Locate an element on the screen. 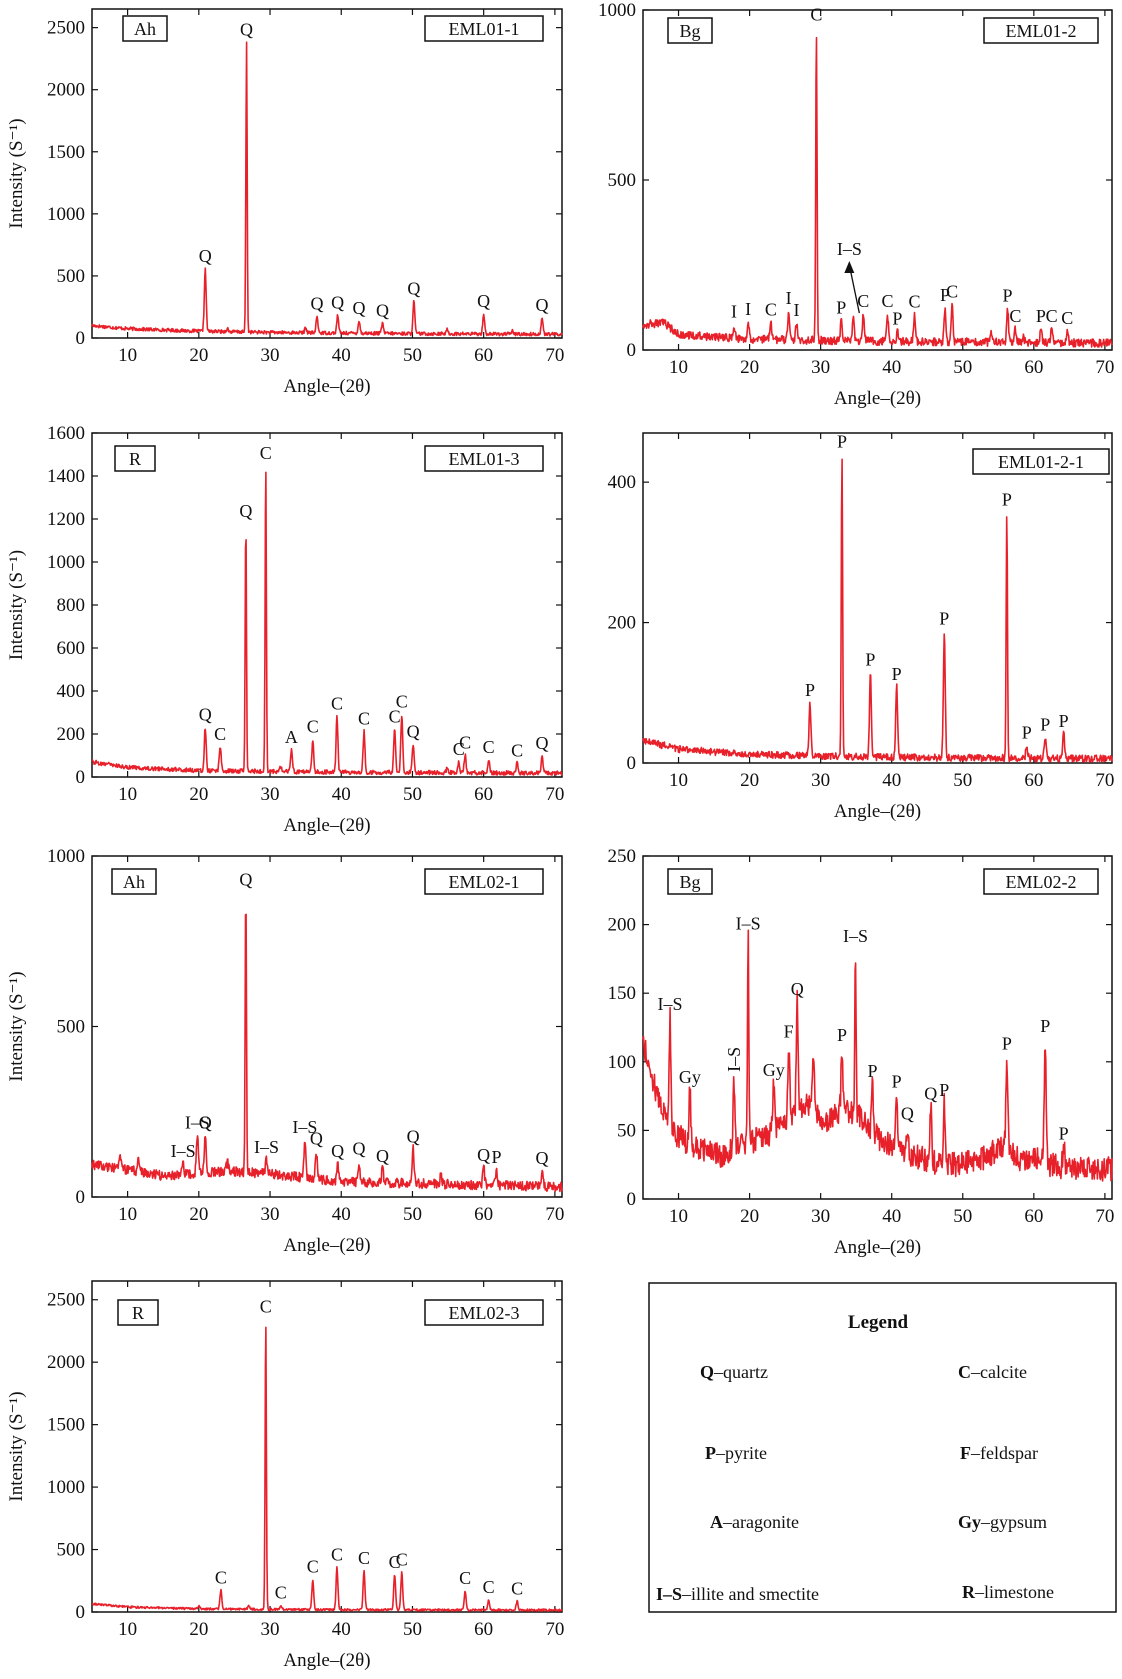  y-tick-label: 2000 is located at coordinates (66, 1362).